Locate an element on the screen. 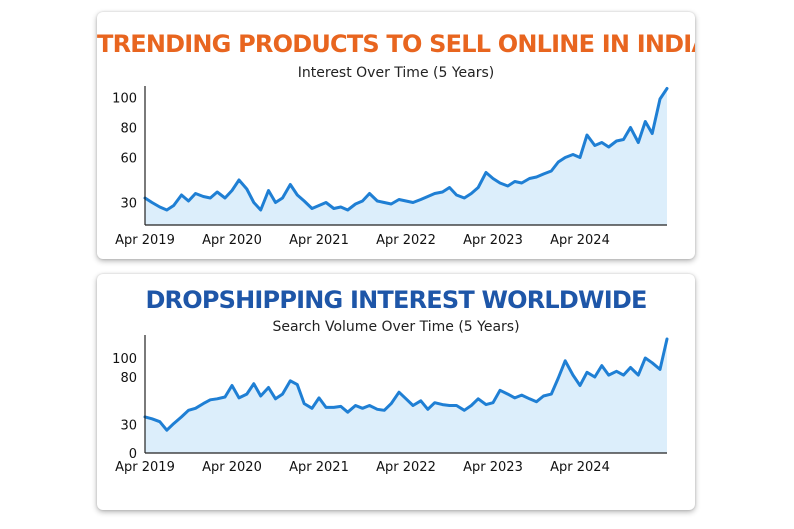 This screenshot has height=529, width=794. chart-subtitle: Interest Over Time (5 Years) is located at coordinates (396, 73).